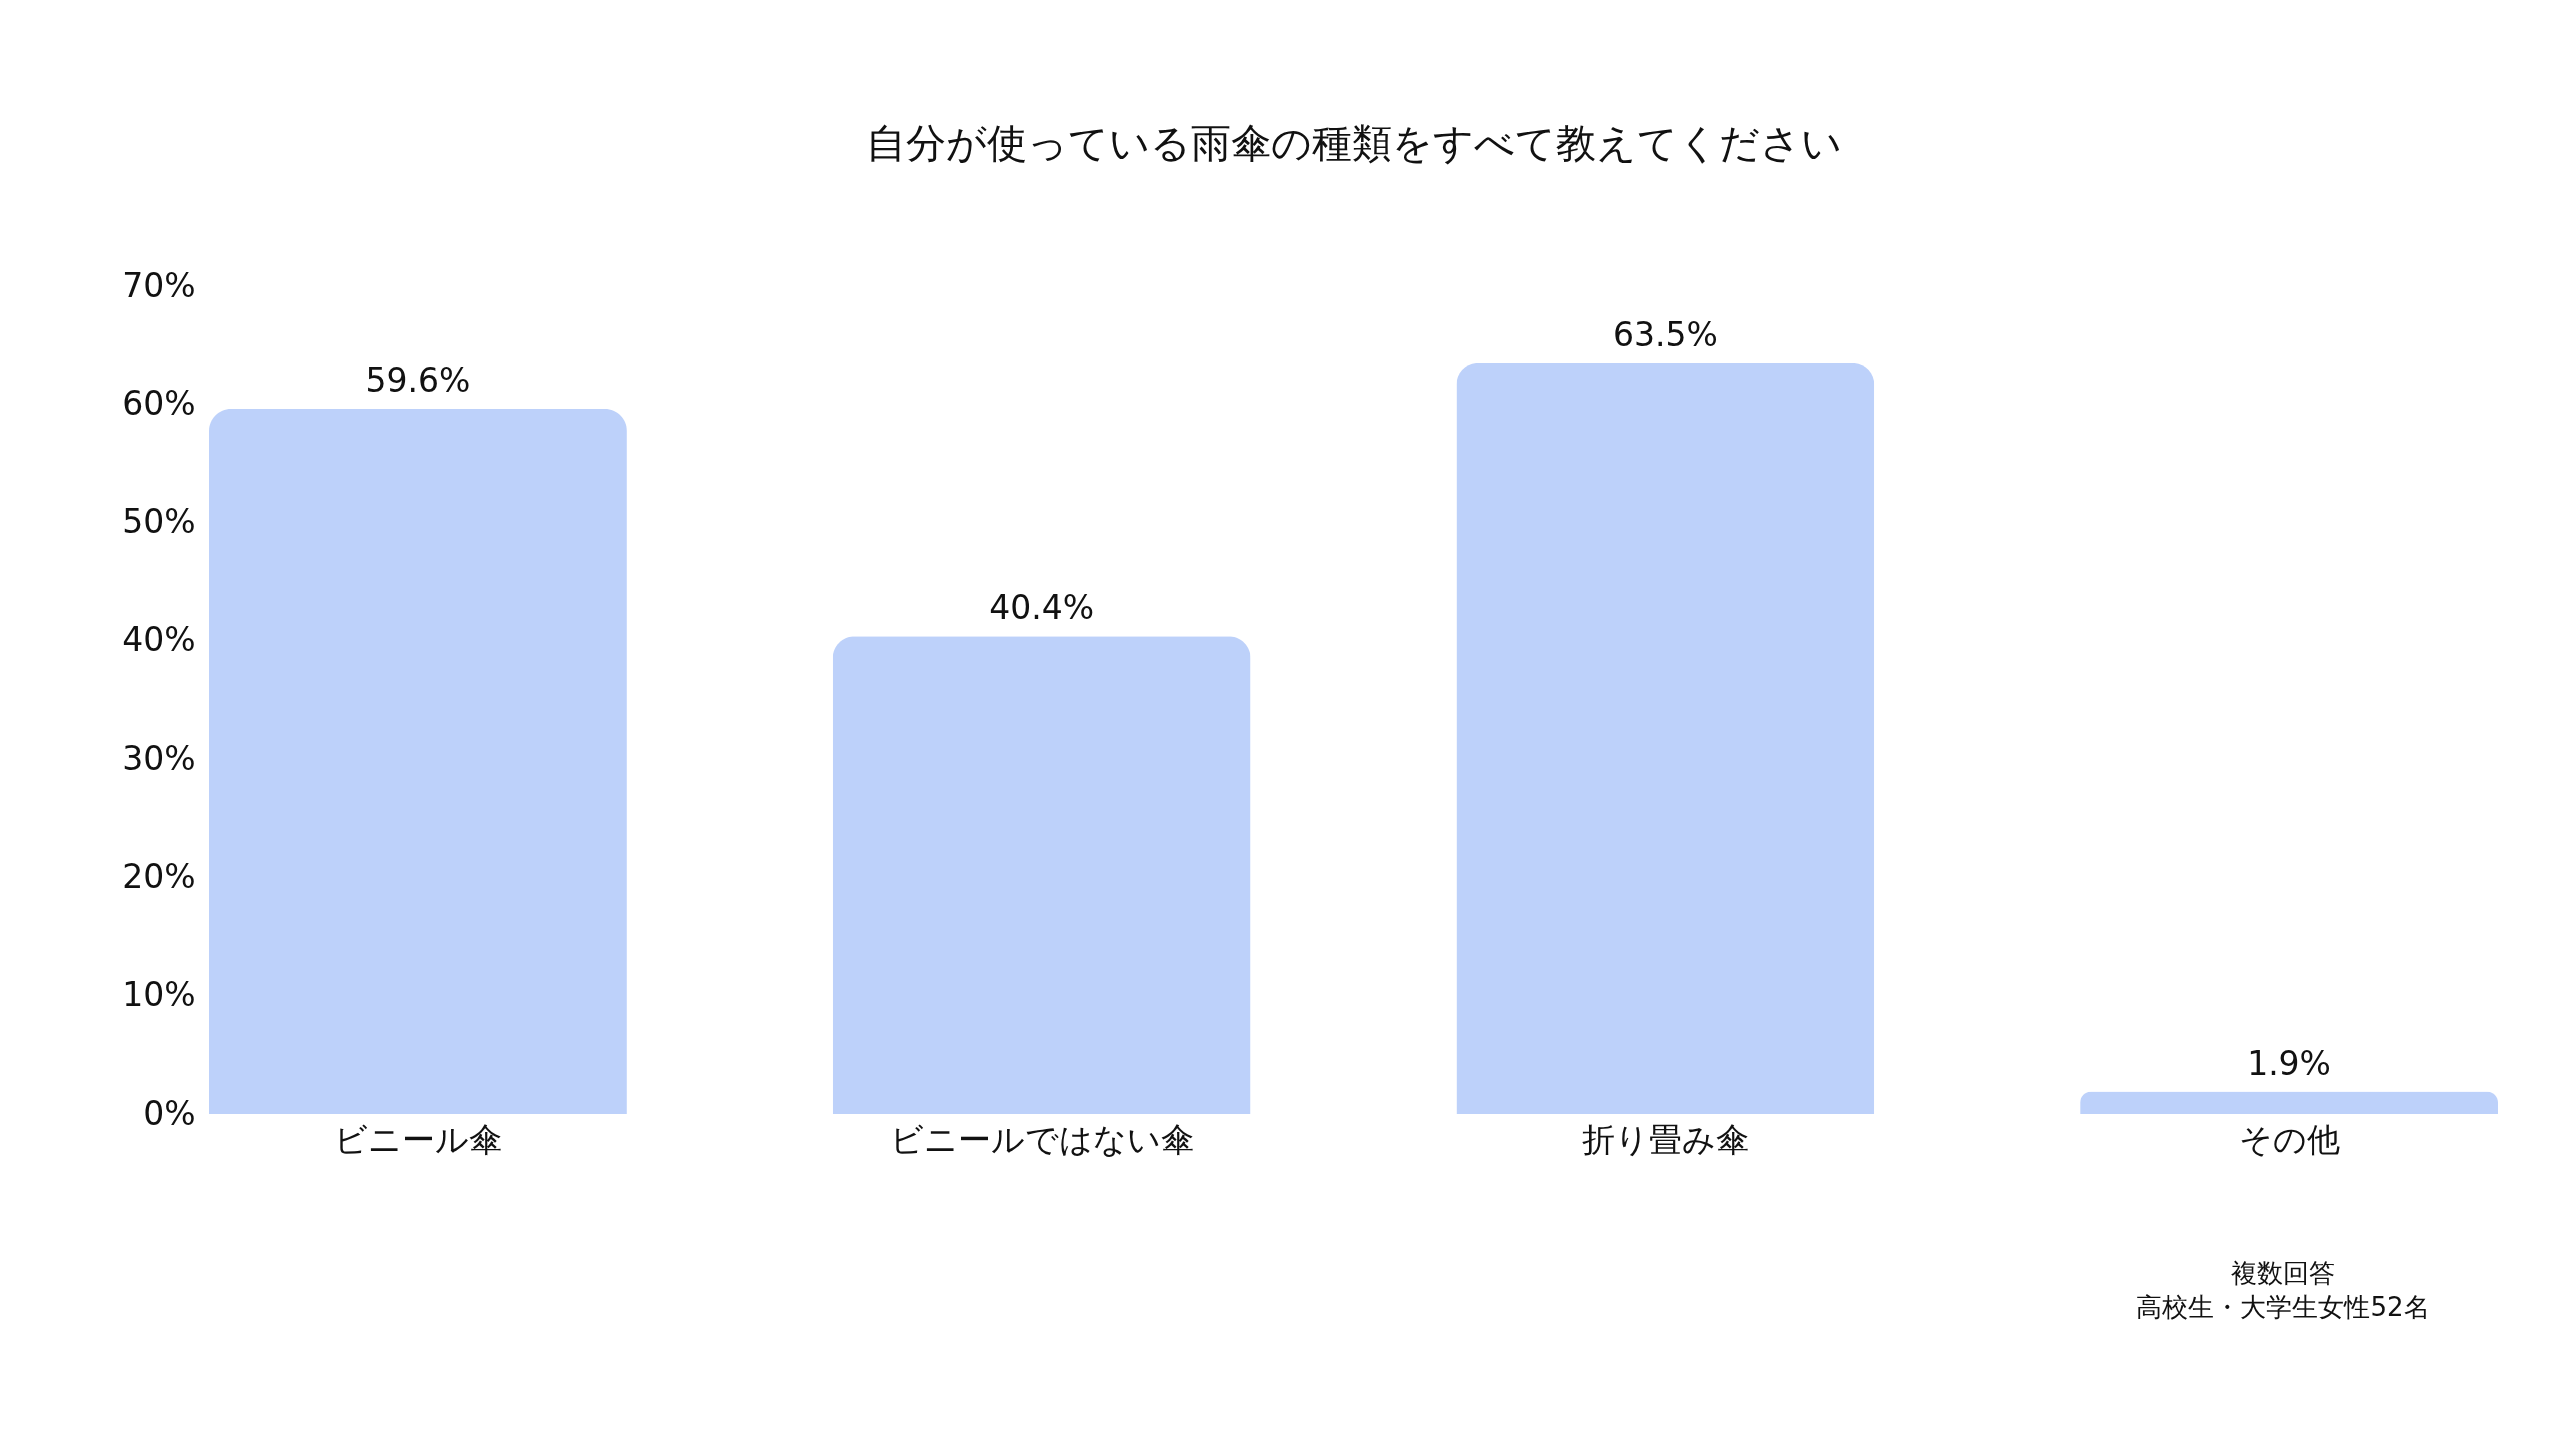  Describe the element at coordinates (159, 522) in the screenshot. I see `y-tick-label: 50%` at that location.